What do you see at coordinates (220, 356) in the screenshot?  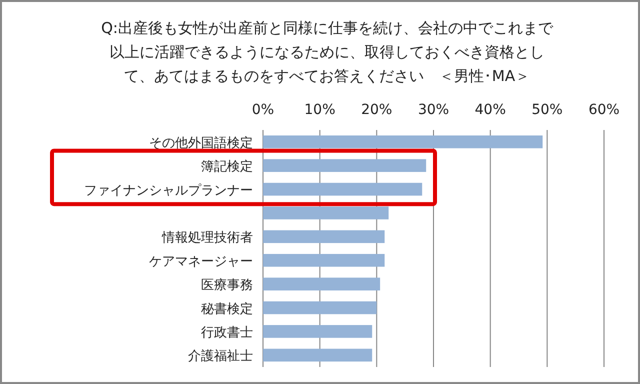 I see `y-tick-label: 介護福祉士` at bounding box center [220, 356].